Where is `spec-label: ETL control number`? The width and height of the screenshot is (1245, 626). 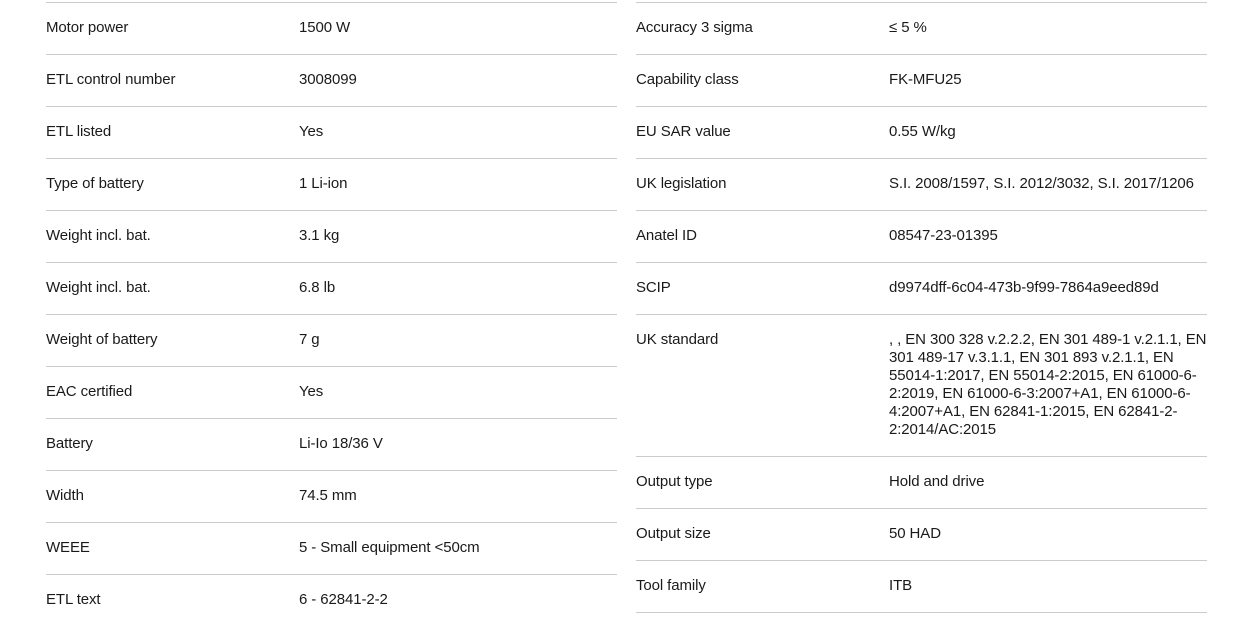
spec-label: ETL control number is located at coordinates (111, 79).